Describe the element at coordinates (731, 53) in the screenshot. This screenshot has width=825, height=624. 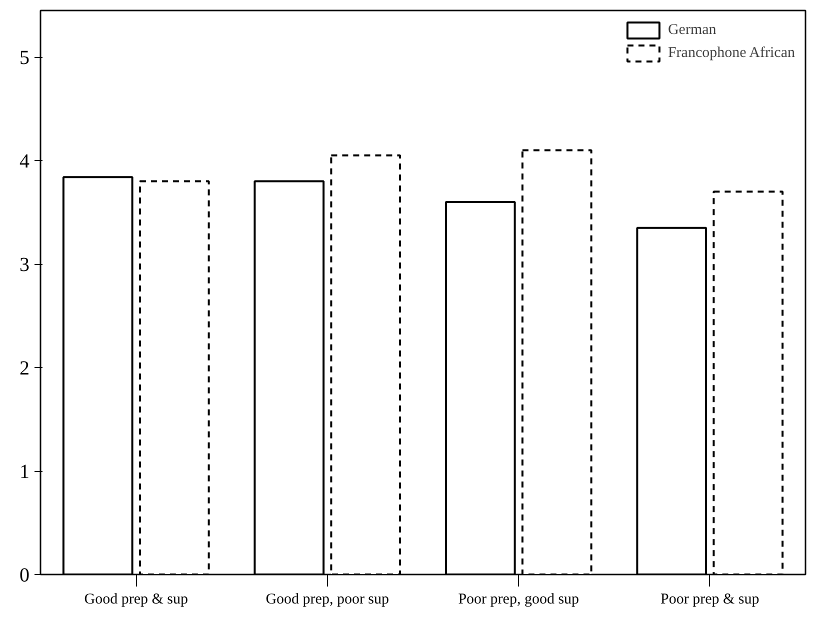
I see `legend-label: Francophone African` at that location.